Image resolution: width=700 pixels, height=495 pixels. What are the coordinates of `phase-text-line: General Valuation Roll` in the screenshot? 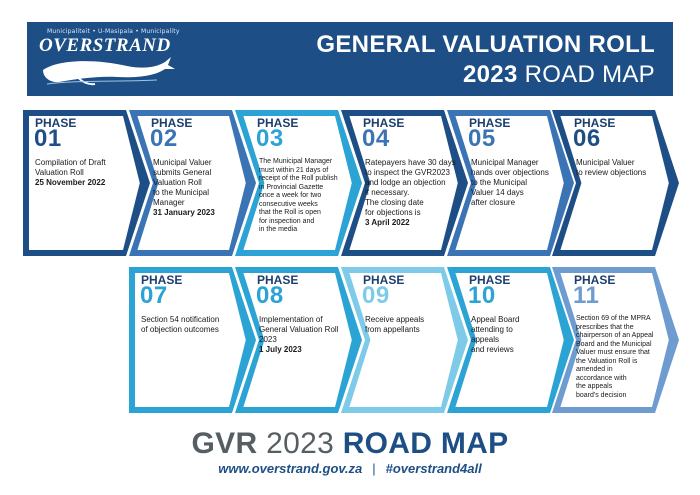 It's located at (299, 329).